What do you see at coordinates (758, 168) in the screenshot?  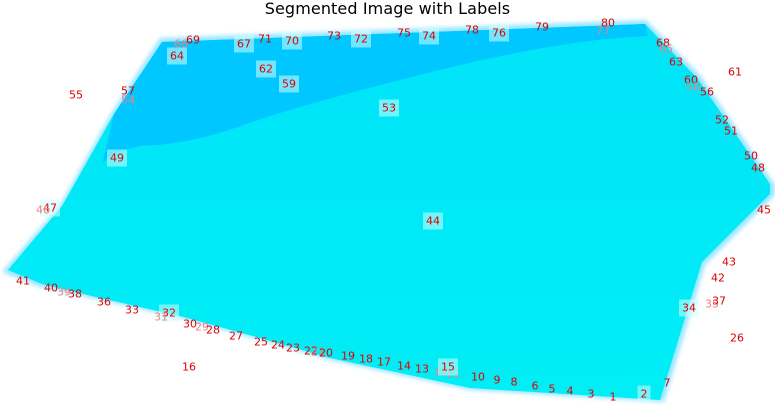 I see `segment-label-48: 48` at bounding box center [758, 168].